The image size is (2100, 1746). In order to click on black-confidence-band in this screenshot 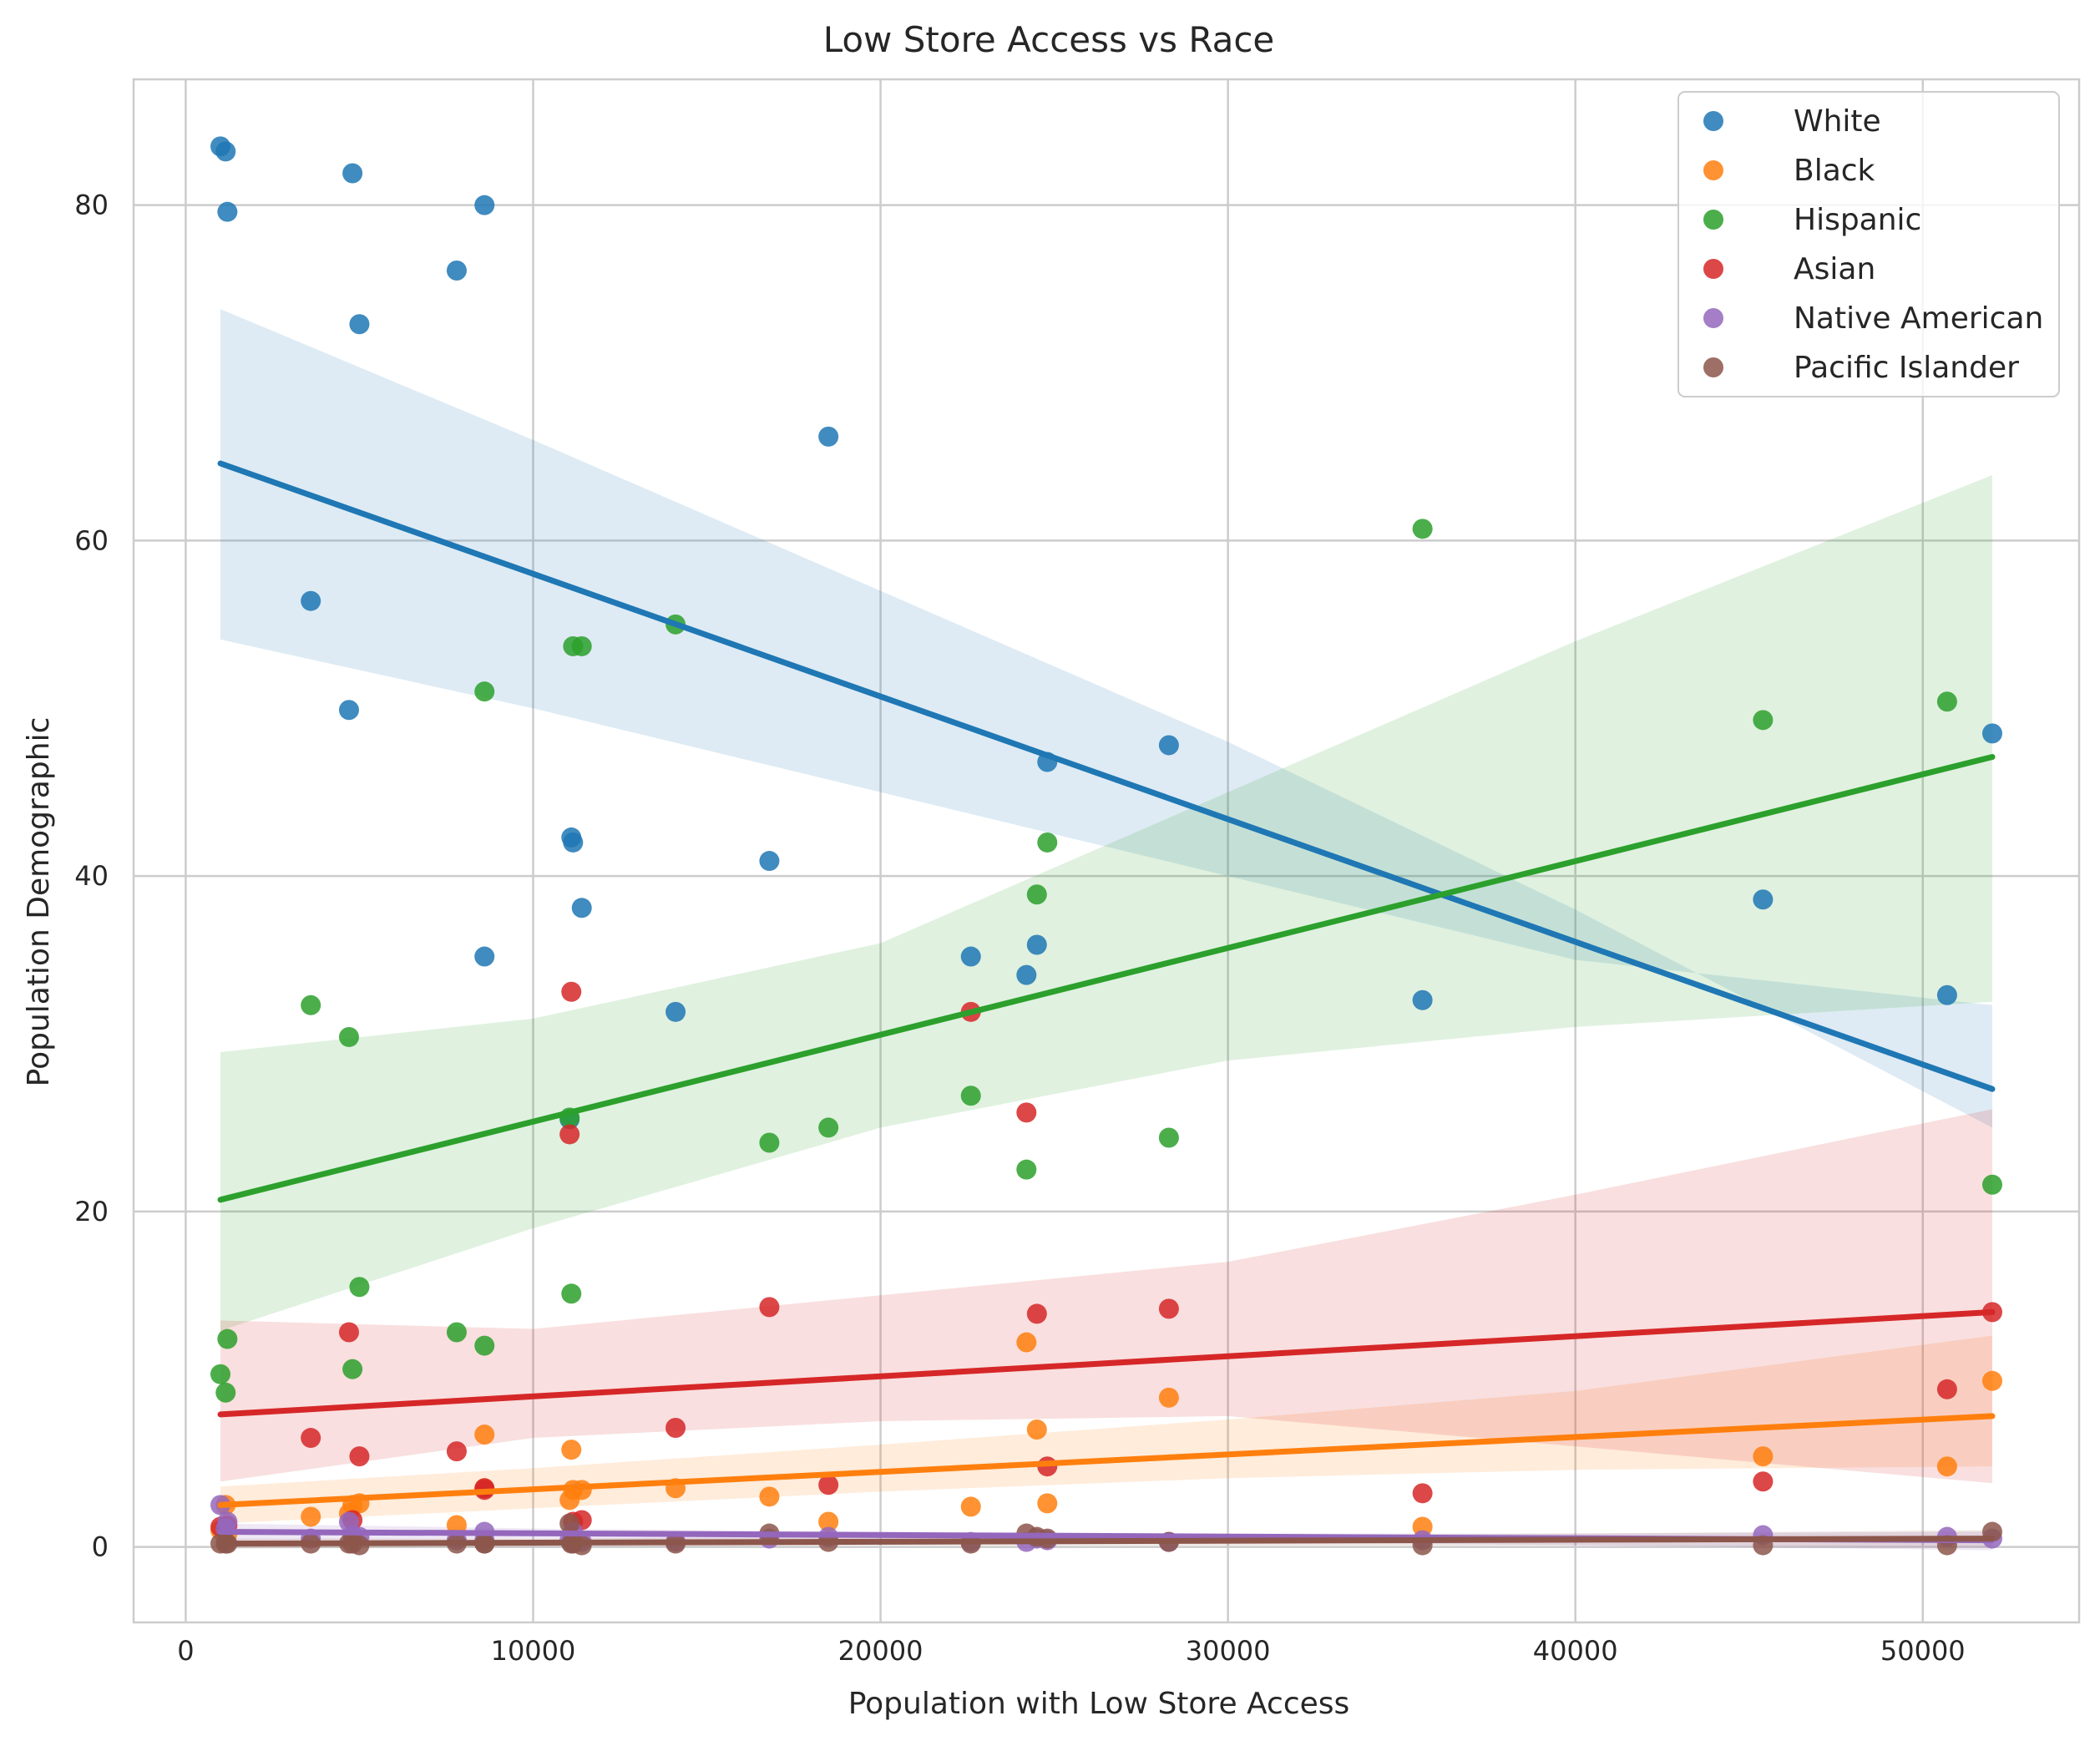, I will do `click(1106, 1429)`.